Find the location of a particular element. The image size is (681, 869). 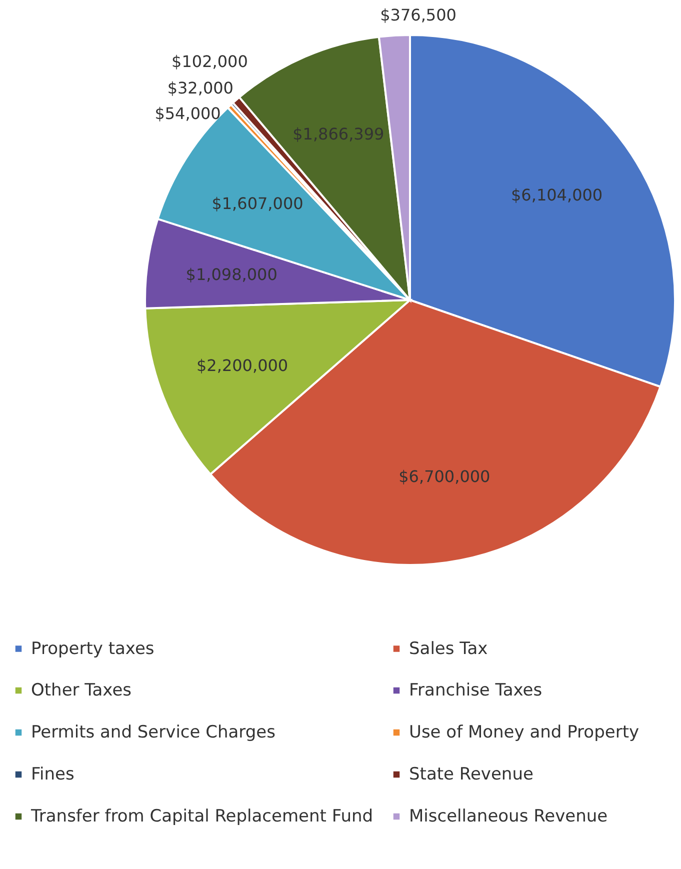

legend-label: State Revenue is located at coordinates (471, 774).